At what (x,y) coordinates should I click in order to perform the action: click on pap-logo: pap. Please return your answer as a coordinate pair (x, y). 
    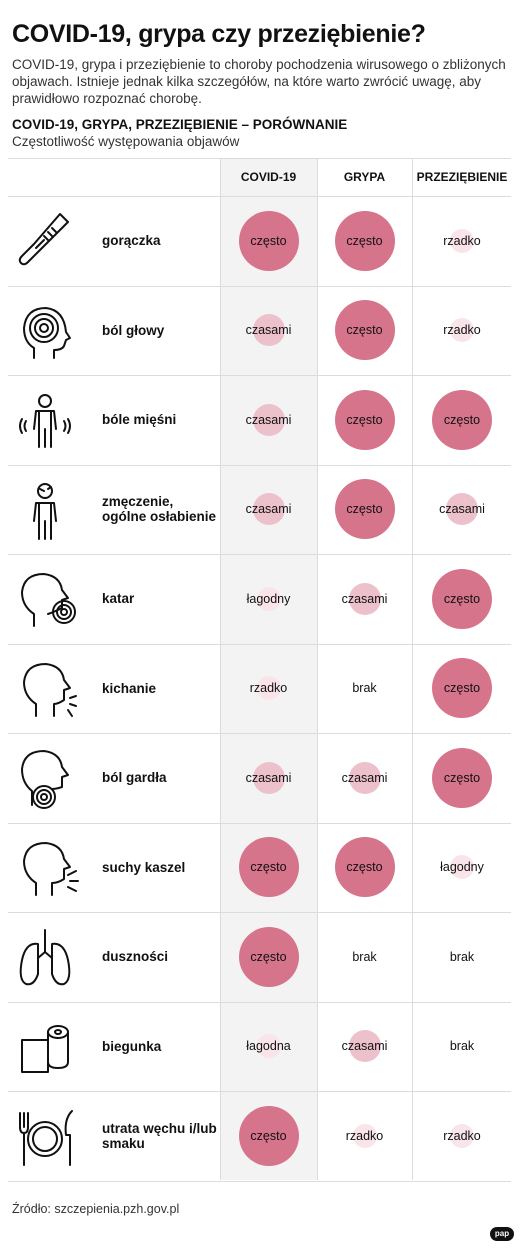
    Looking at the image, I should click on (502, 1234).